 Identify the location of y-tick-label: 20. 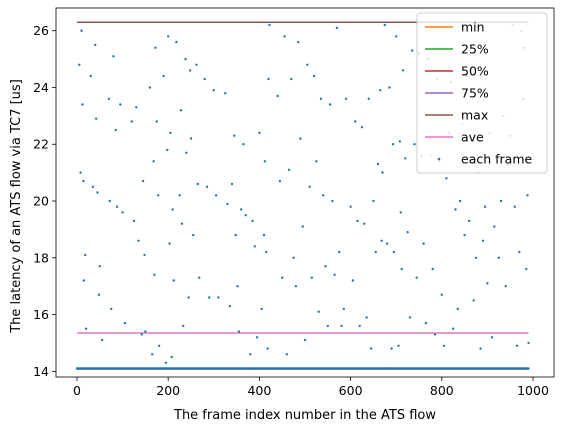
(41, 201).